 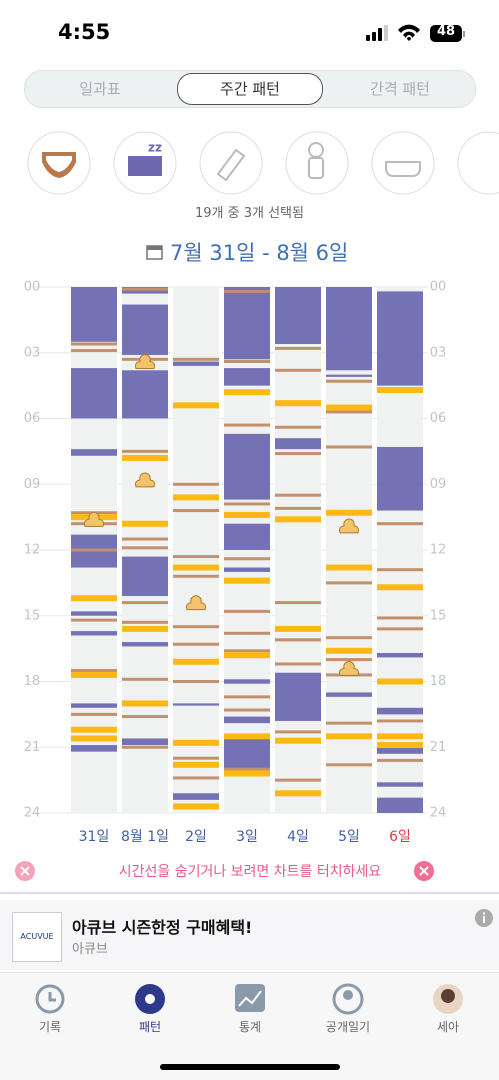 I want to click on tab: 간격 패턴, so click(x=400, y=89).